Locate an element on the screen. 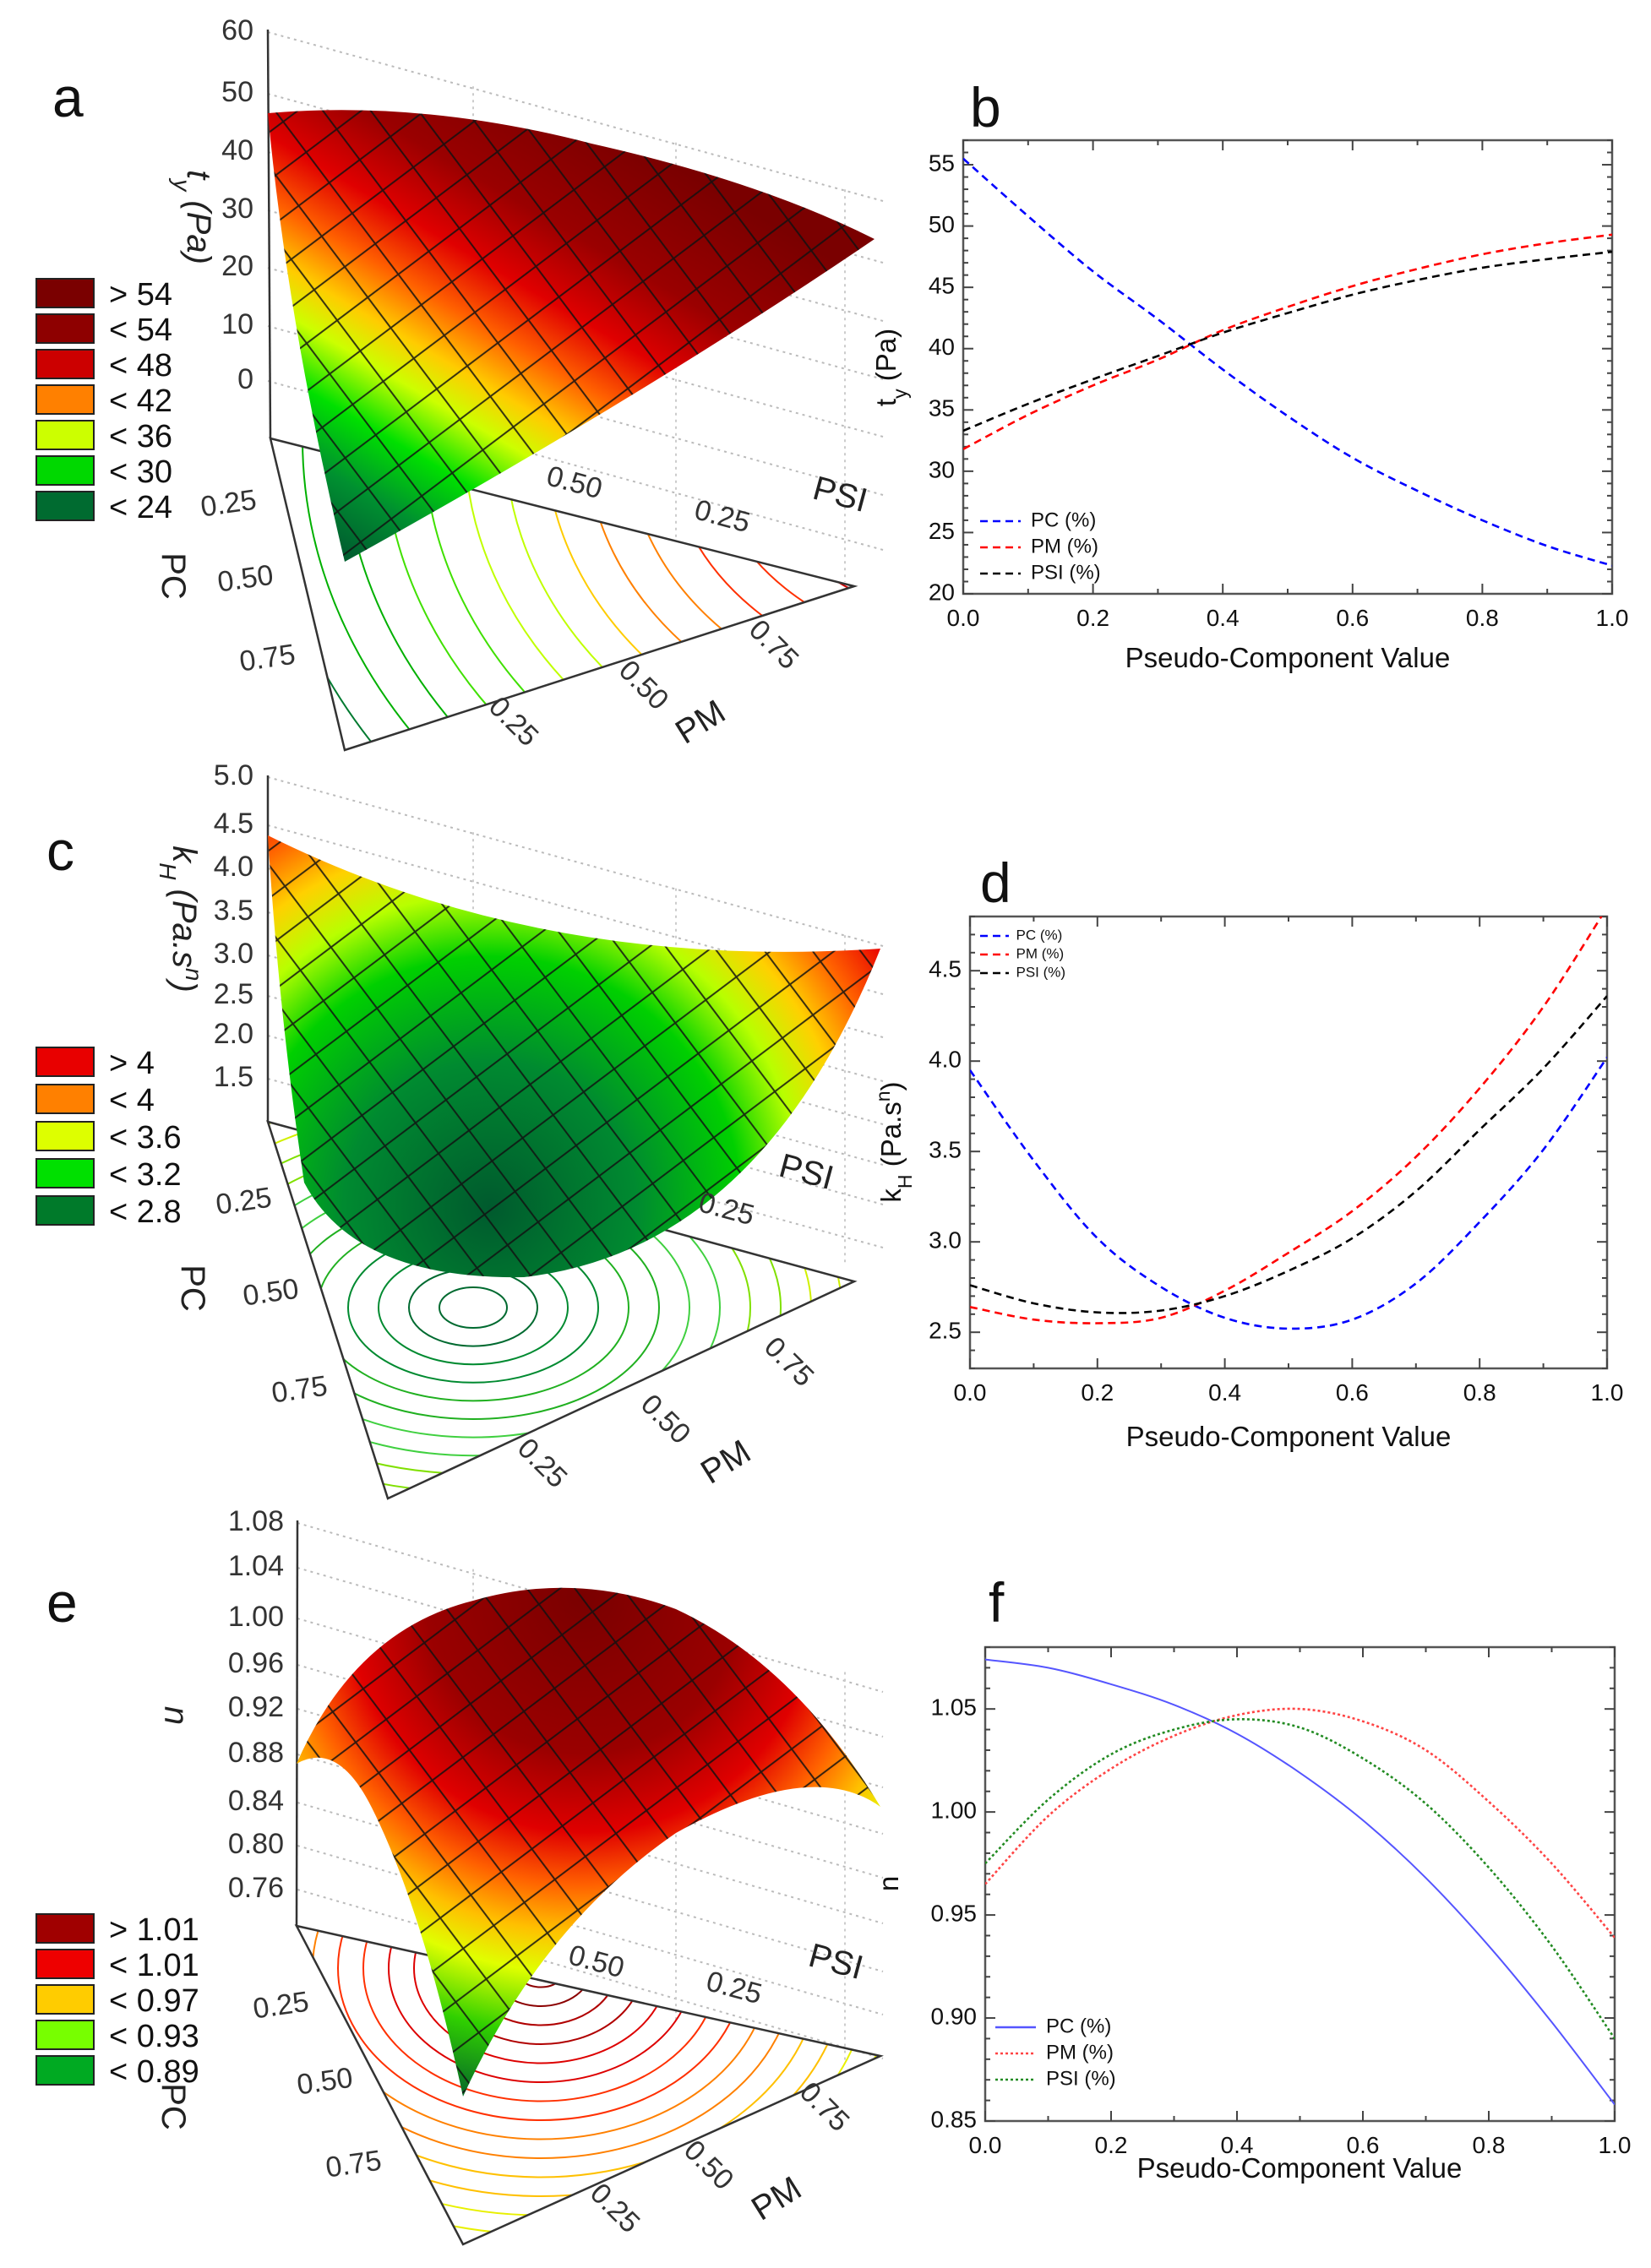 Image resolution: width=1651 pixels, height=2268 pixels. z-tick-label: 4.5 is located at coordinates (233, 824).